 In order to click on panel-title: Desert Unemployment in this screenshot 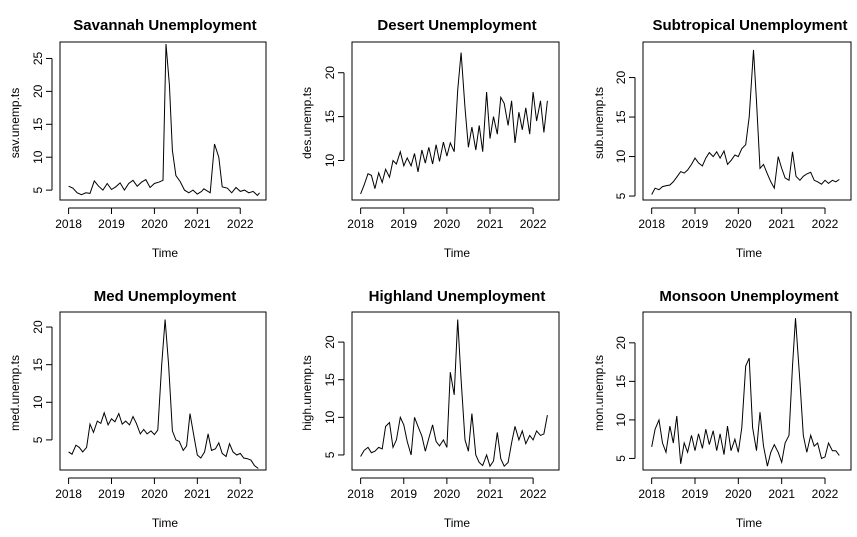, I will do `click(456, 25)`.